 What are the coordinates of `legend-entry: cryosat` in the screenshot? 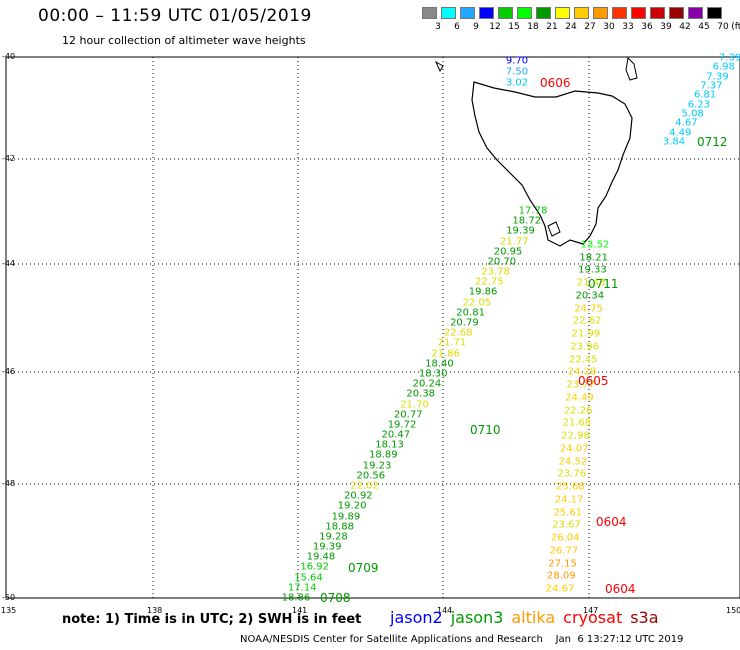 It's located at (593, 617).